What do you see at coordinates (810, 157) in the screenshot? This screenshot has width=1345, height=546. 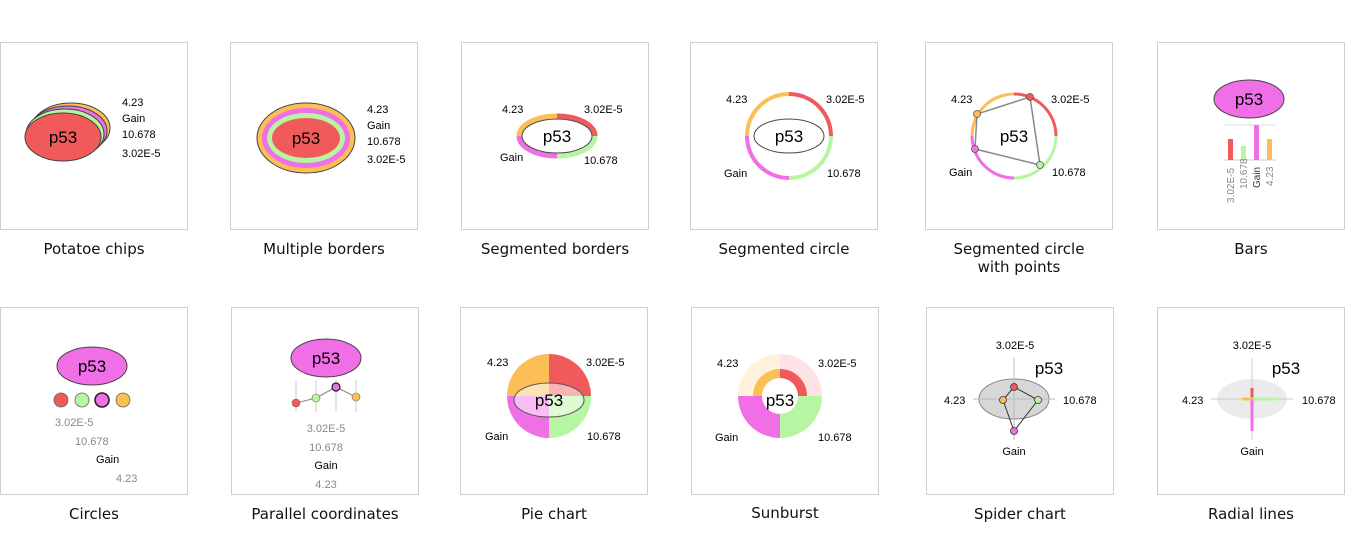 I see `segment-green` at bounding box center [810, 157].